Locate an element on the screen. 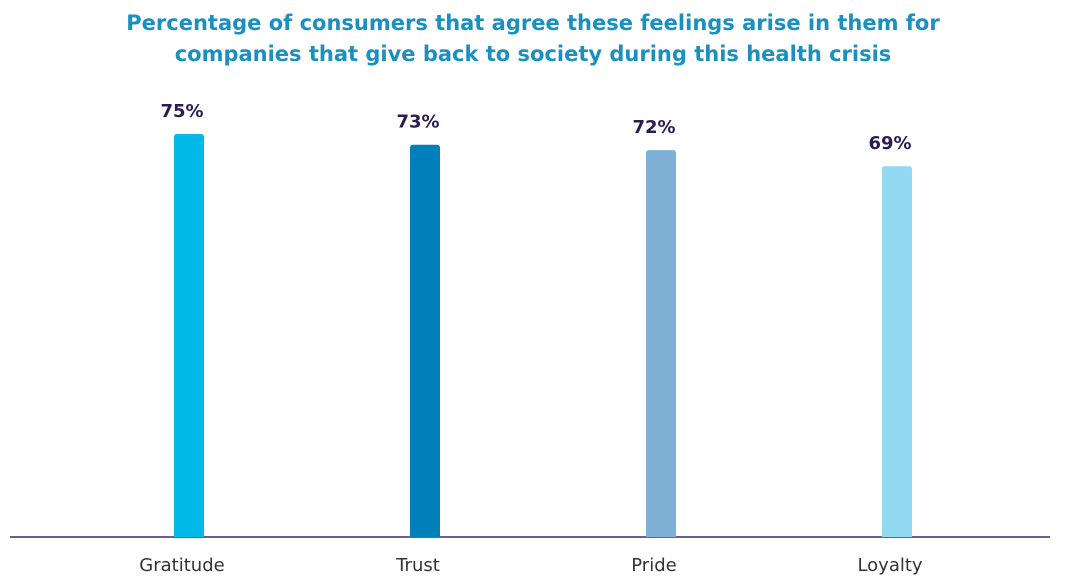  value-label: 73% is located at coordinates (417, 122).